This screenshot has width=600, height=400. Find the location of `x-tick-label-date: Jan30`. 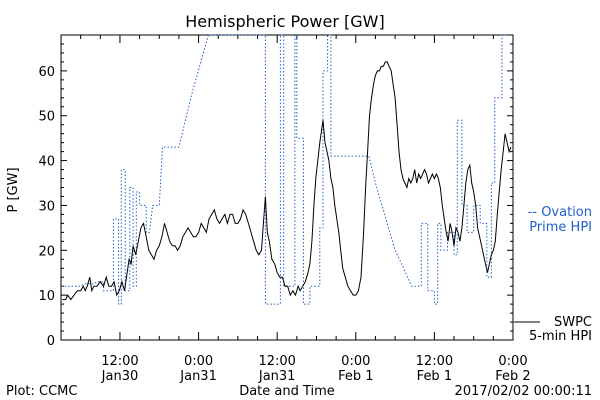

x-tick-label-date: Jan30 is located at coordinates (120, 376).